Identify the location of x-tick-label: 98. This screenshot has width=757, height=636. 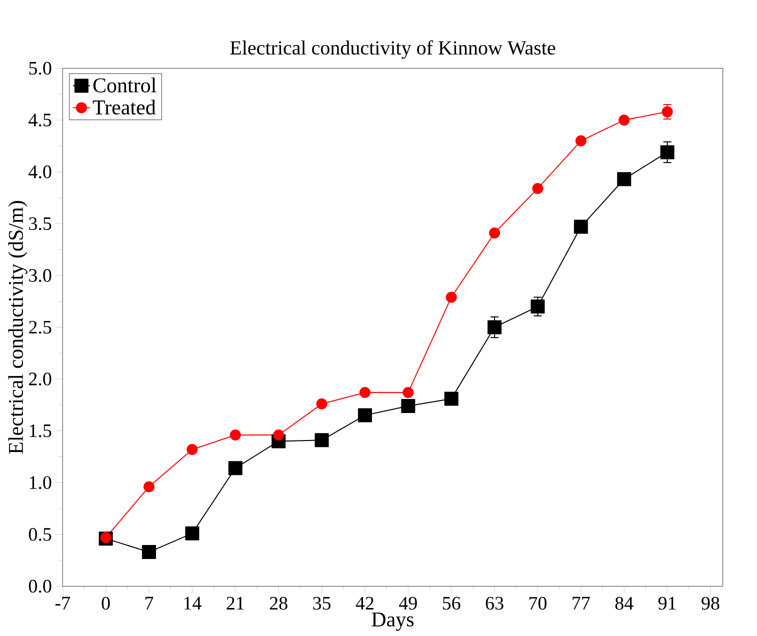
(711, 603).